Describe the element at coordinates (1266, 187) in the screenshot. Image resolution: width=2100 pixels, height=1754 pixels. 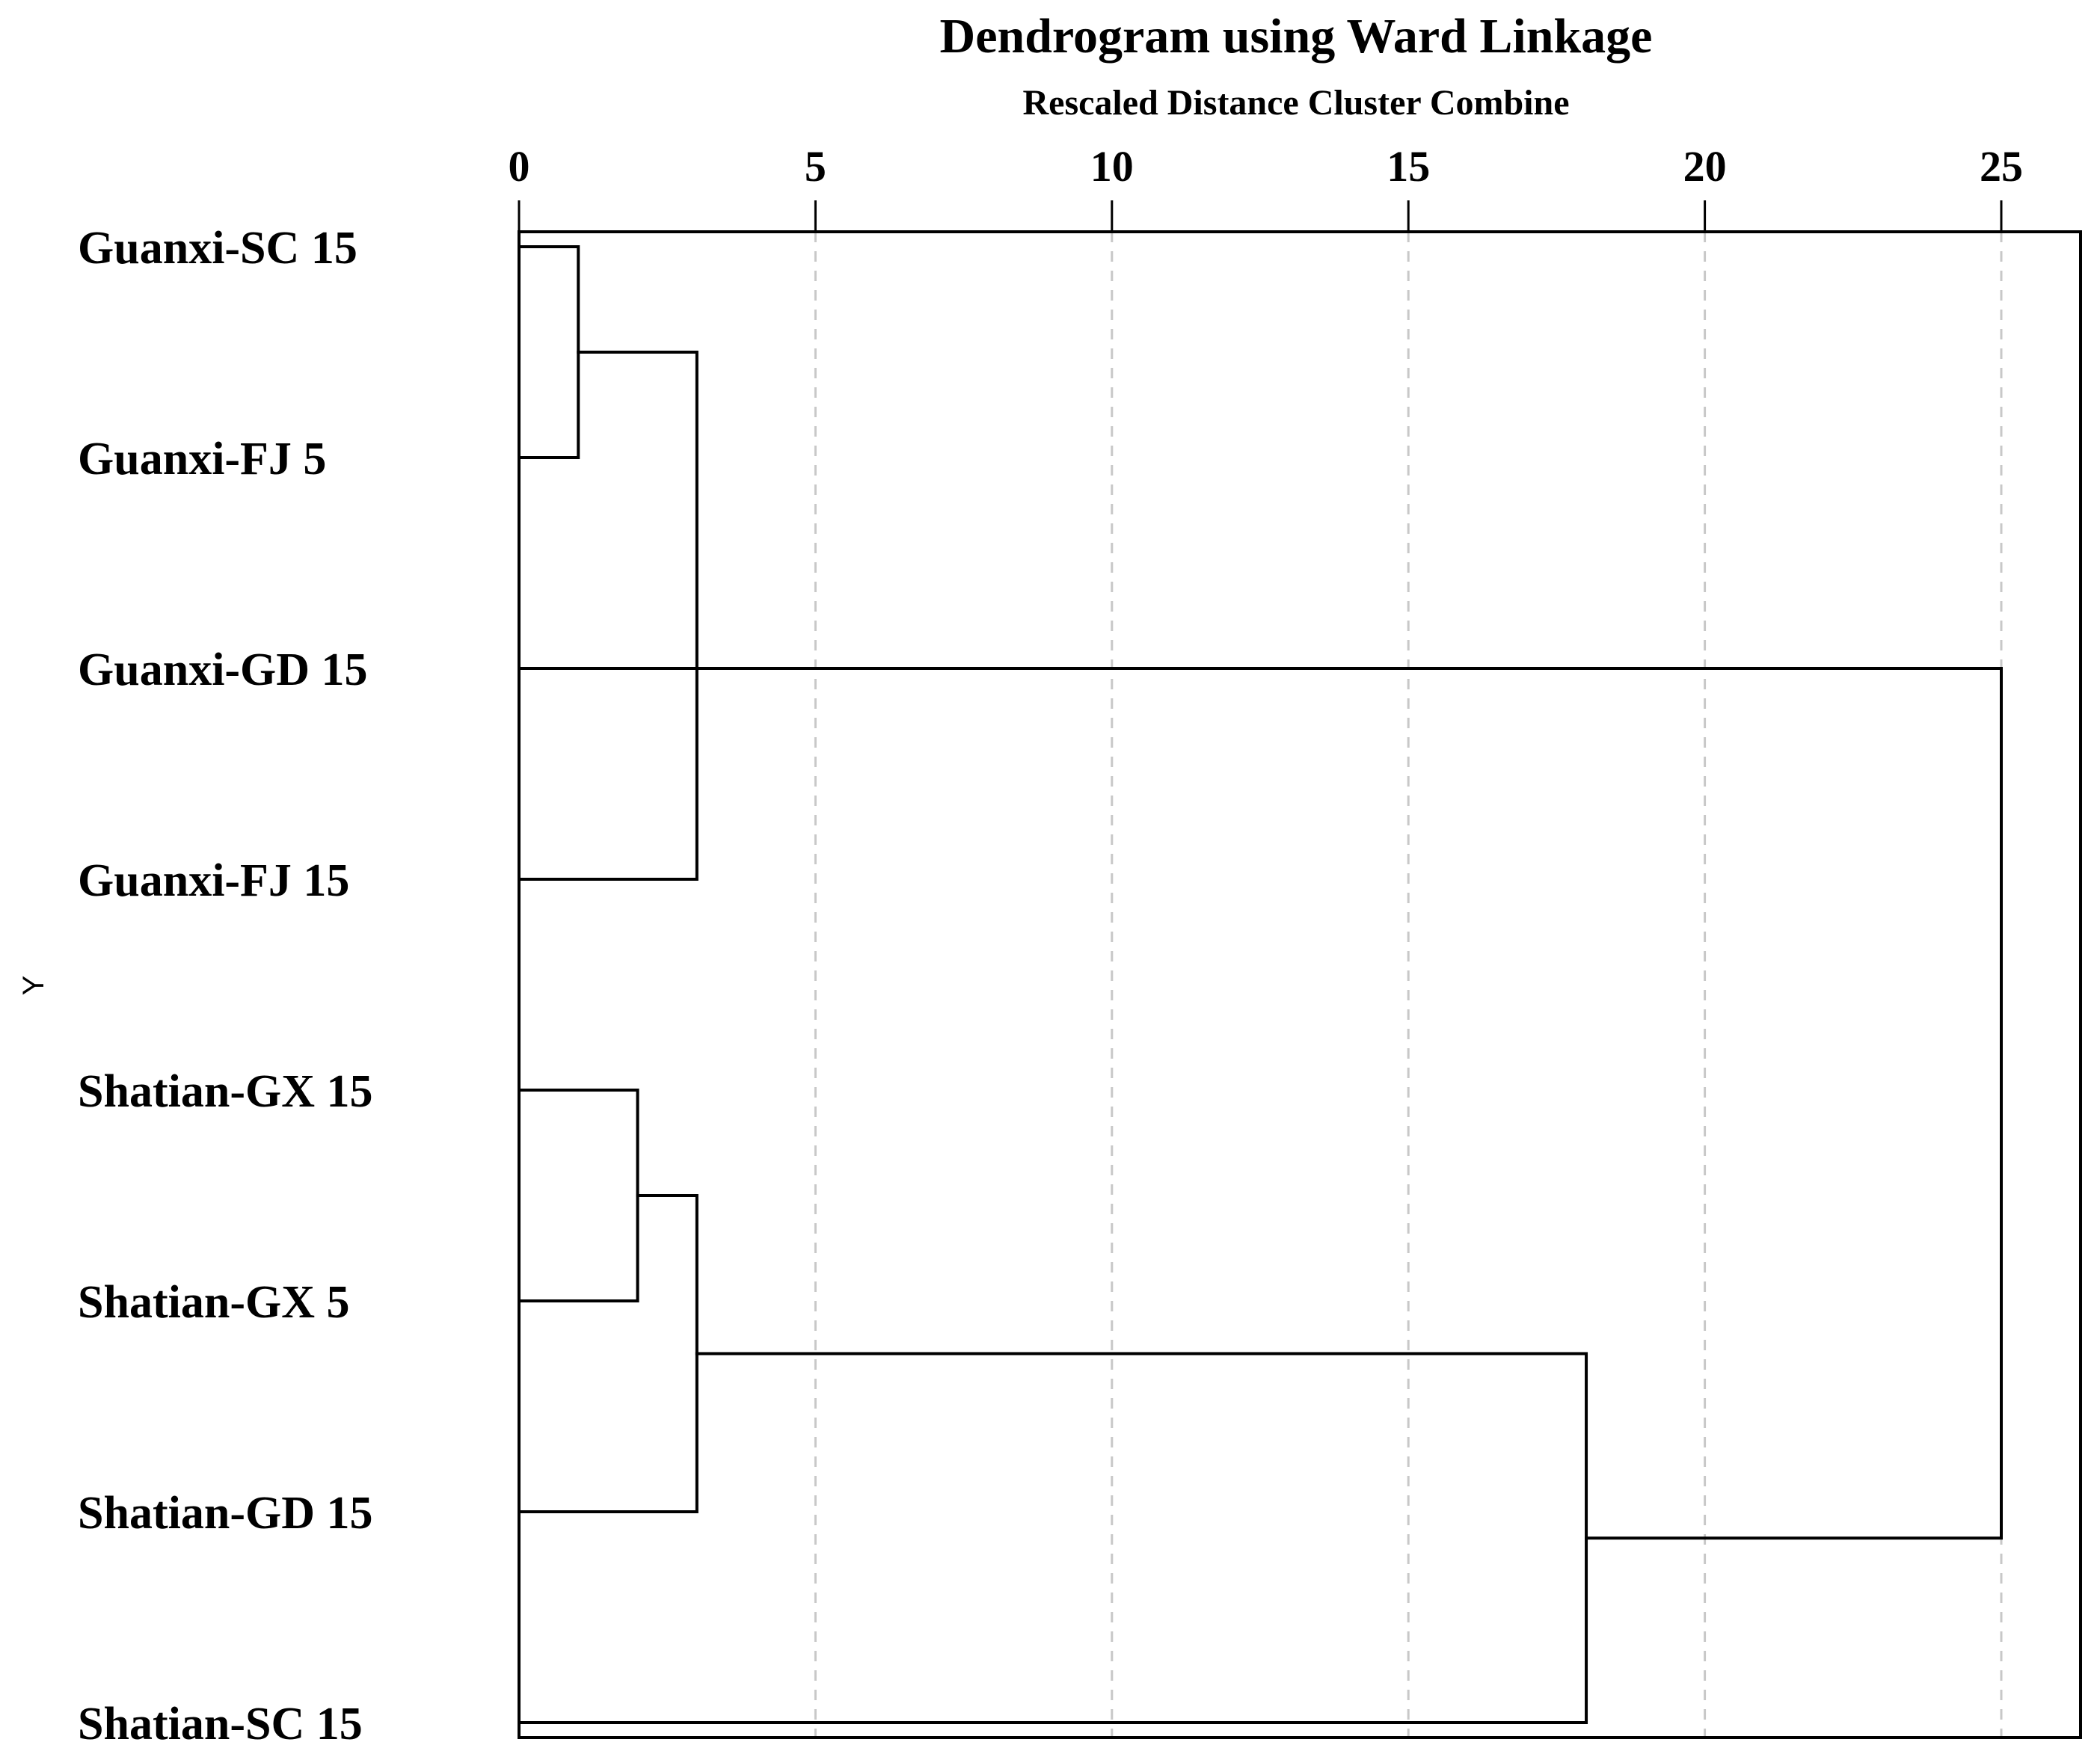
I see `x-axis-ticks: 0 5 10 15 20 25` at that location.